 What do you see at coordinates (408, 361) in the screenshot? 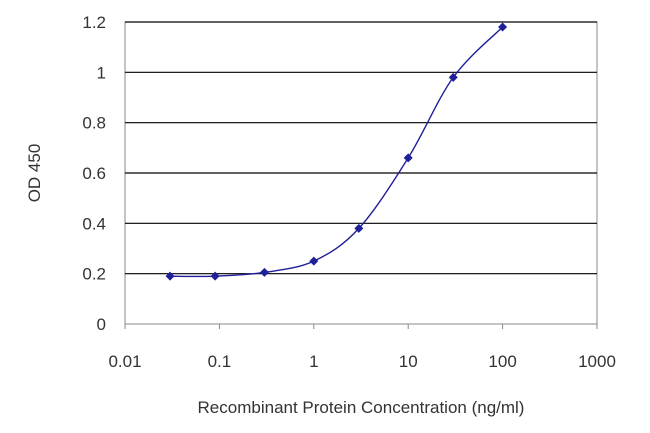
I see `x-tick-label: 10` at bounding box center [408, 361].